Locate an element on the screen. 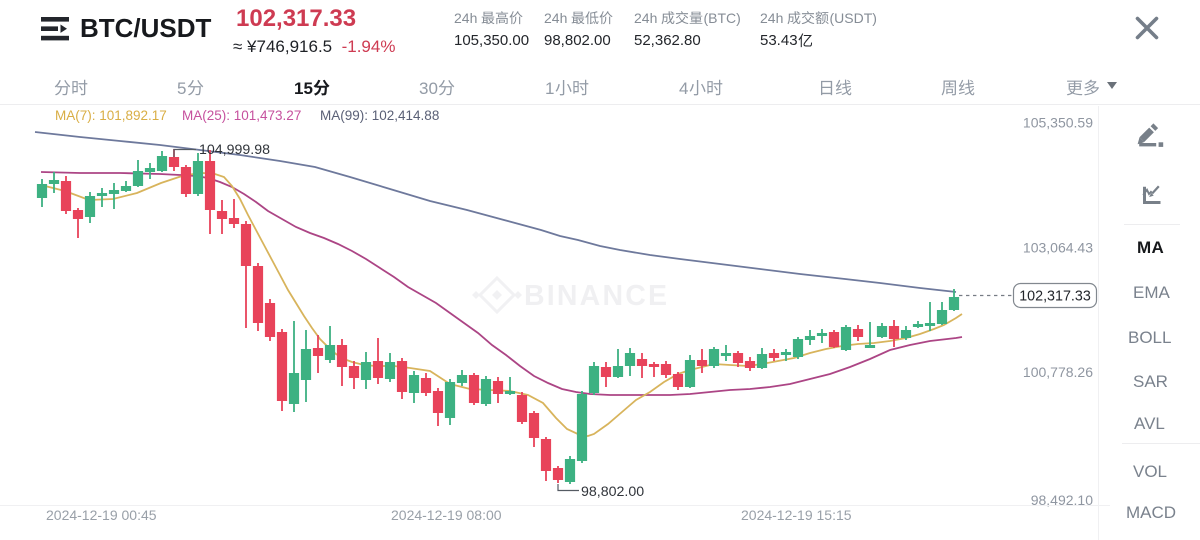 The height and width of the screenshot is (540, 1200). svg-text: 104,999.98 is located at coordinates (234, 150).